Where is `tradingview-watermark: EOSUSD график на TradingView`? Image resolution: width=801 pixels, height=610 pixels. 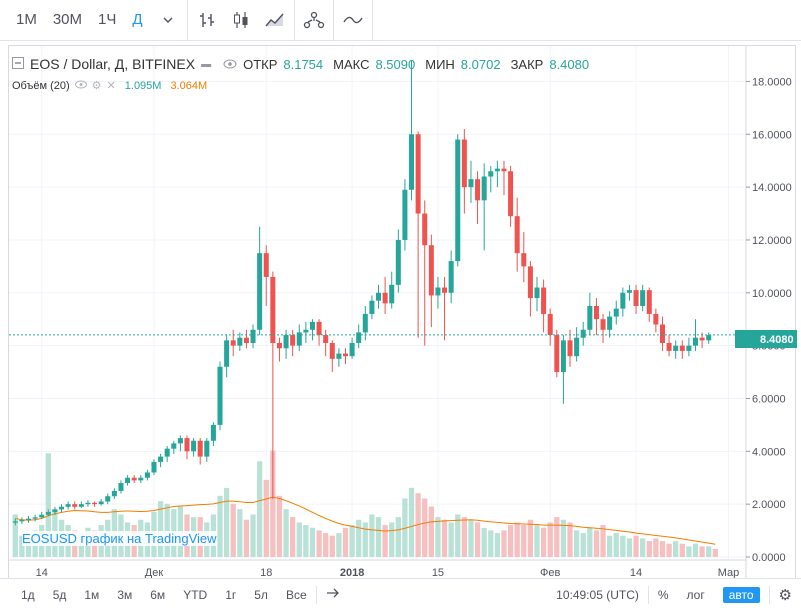
tradingview-watermark: EOSUSD график на TradingView is located at coordinates (119, 538).